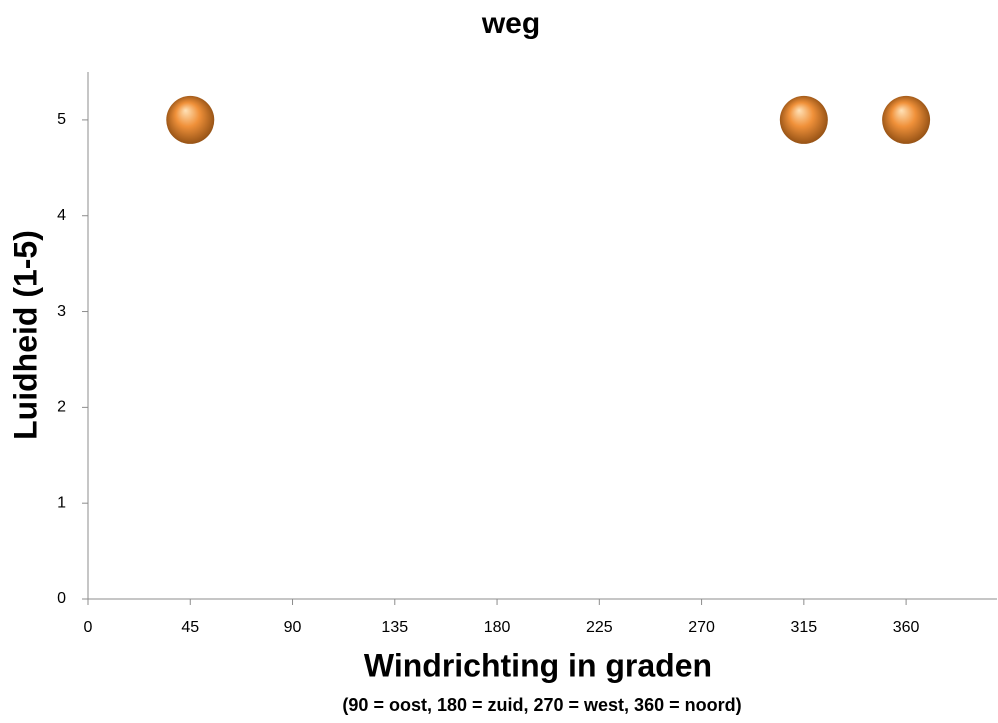 Image resolution: width=998 pixels, height=723 pixels. I want to click on y-tick-label: 2, so click(61, 407).